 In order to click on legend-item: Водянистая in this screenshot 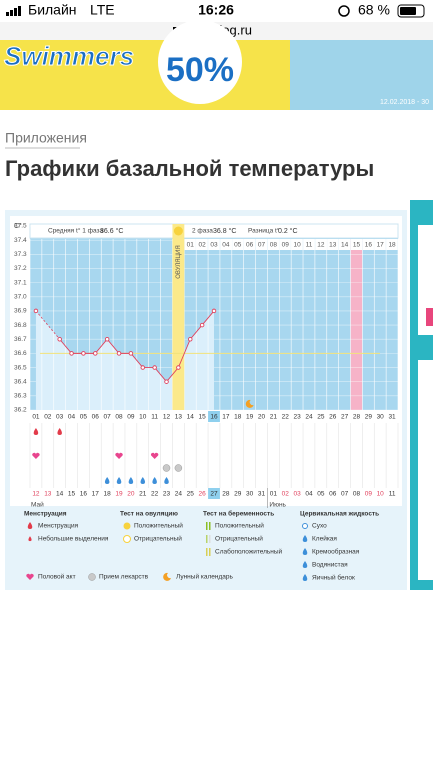, I will do `click(330, 565)`.